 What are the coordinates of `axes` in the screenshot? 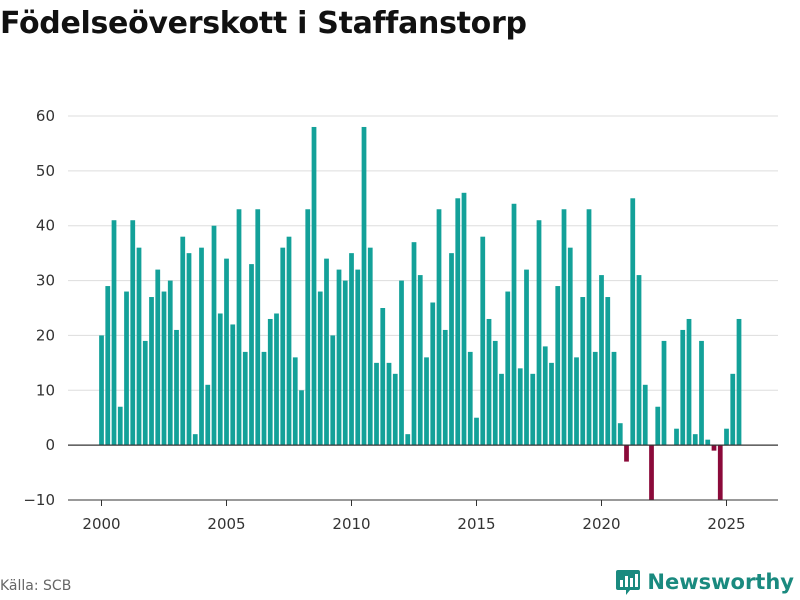 It's located at (423, 475).